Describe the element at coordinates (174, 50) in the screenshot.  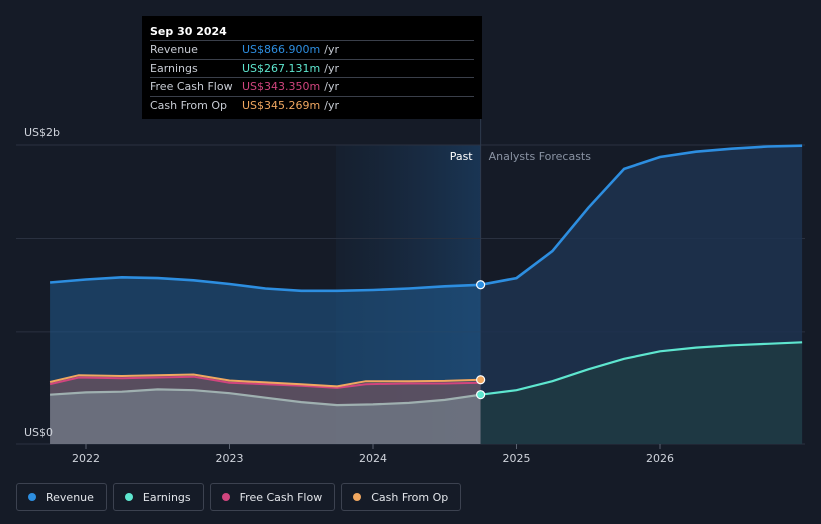
I see `tooltip-label: Revenue` at that location.